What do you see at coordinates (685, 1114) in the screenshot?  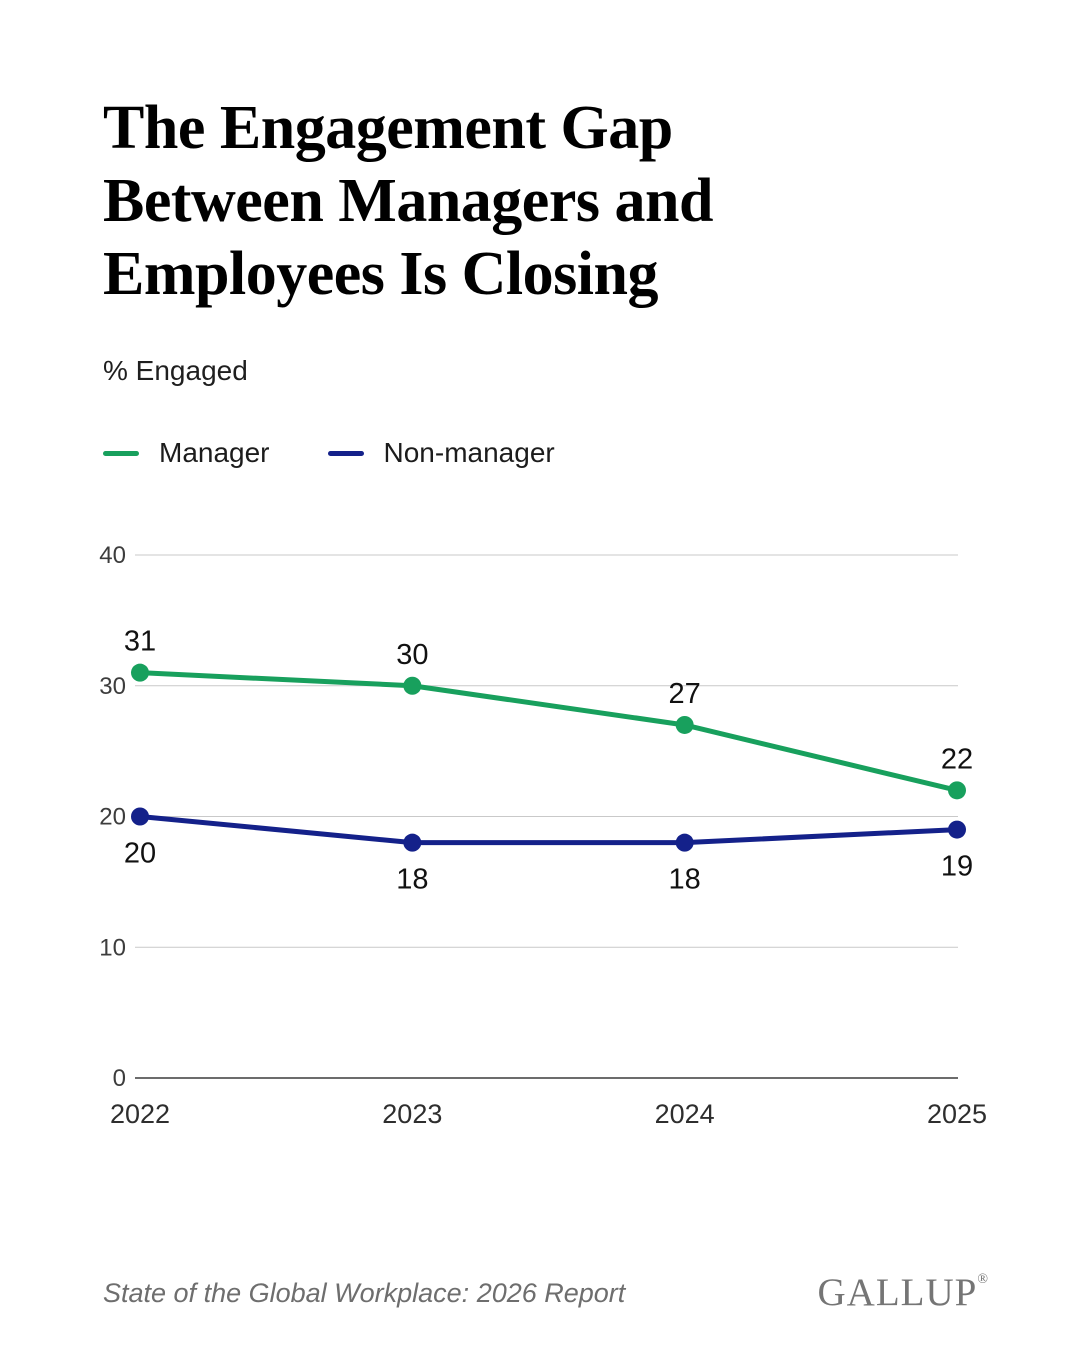 I see `x-tick-label: 2024` at bounding box center [685, 1114].